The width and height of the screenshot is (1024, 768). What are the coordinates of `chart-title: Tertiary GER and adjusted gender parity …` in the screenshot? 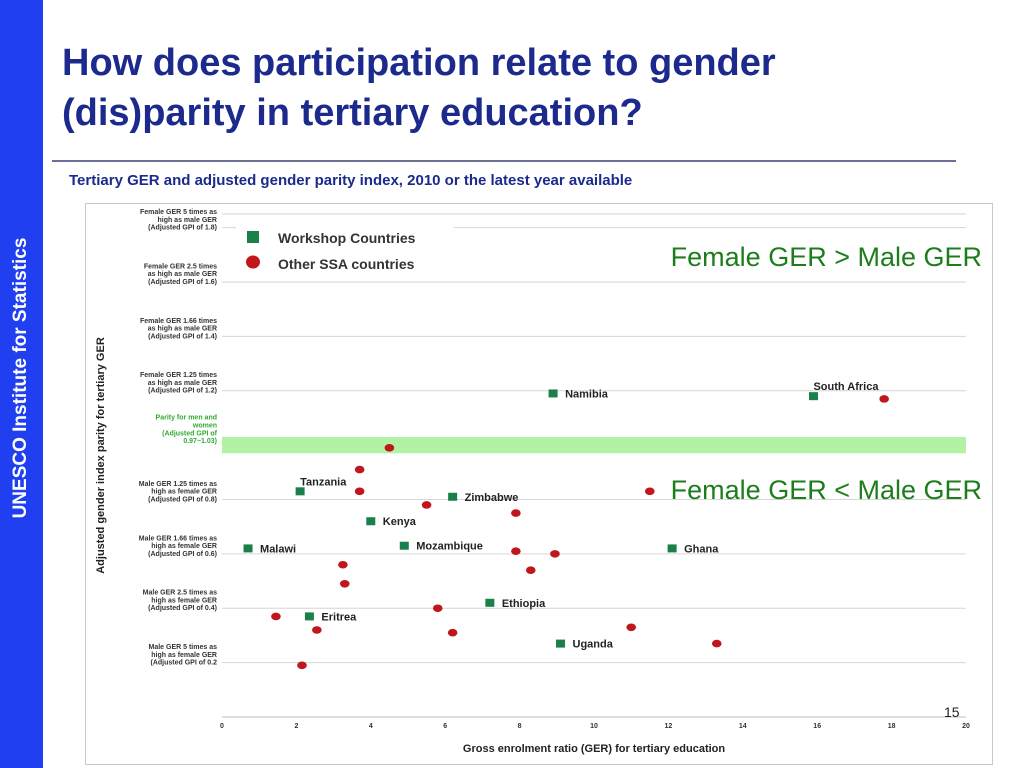 It's located at (351, 180).